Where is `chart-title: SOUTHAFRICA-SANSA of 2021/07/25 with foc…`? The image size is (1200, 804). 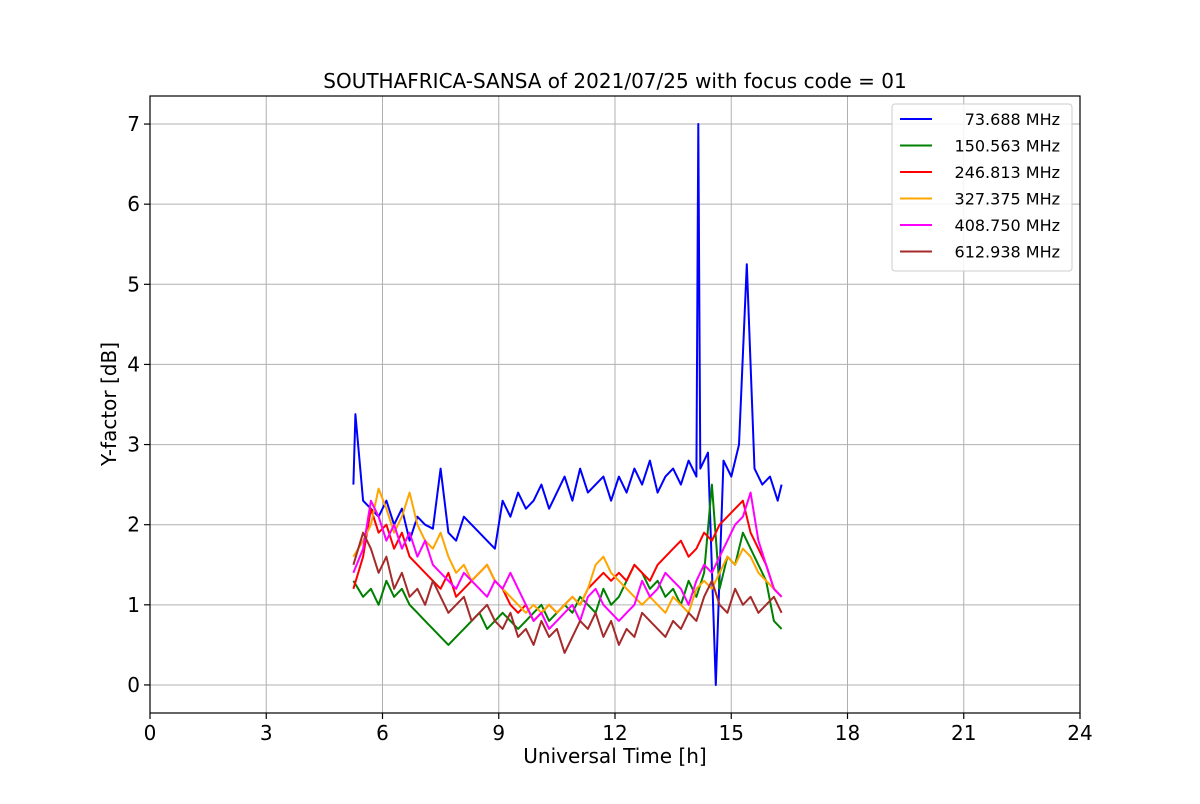
chart-title: SOUTHAFRICA-SANSA of 2021/07/25 with foc… is located at coordinates (615, 81).